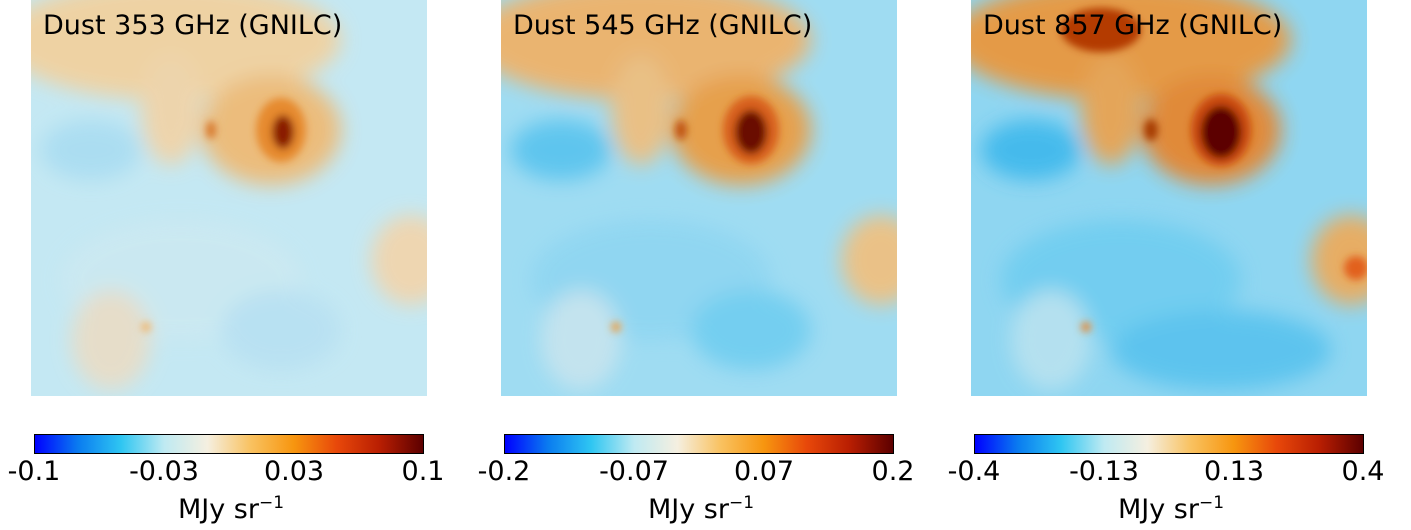  What do you see at coordinates (193, 25) in the screenshot?
I see `map-title: Dust 353 GHz (GNILC)` at bounding box center [193, 25].